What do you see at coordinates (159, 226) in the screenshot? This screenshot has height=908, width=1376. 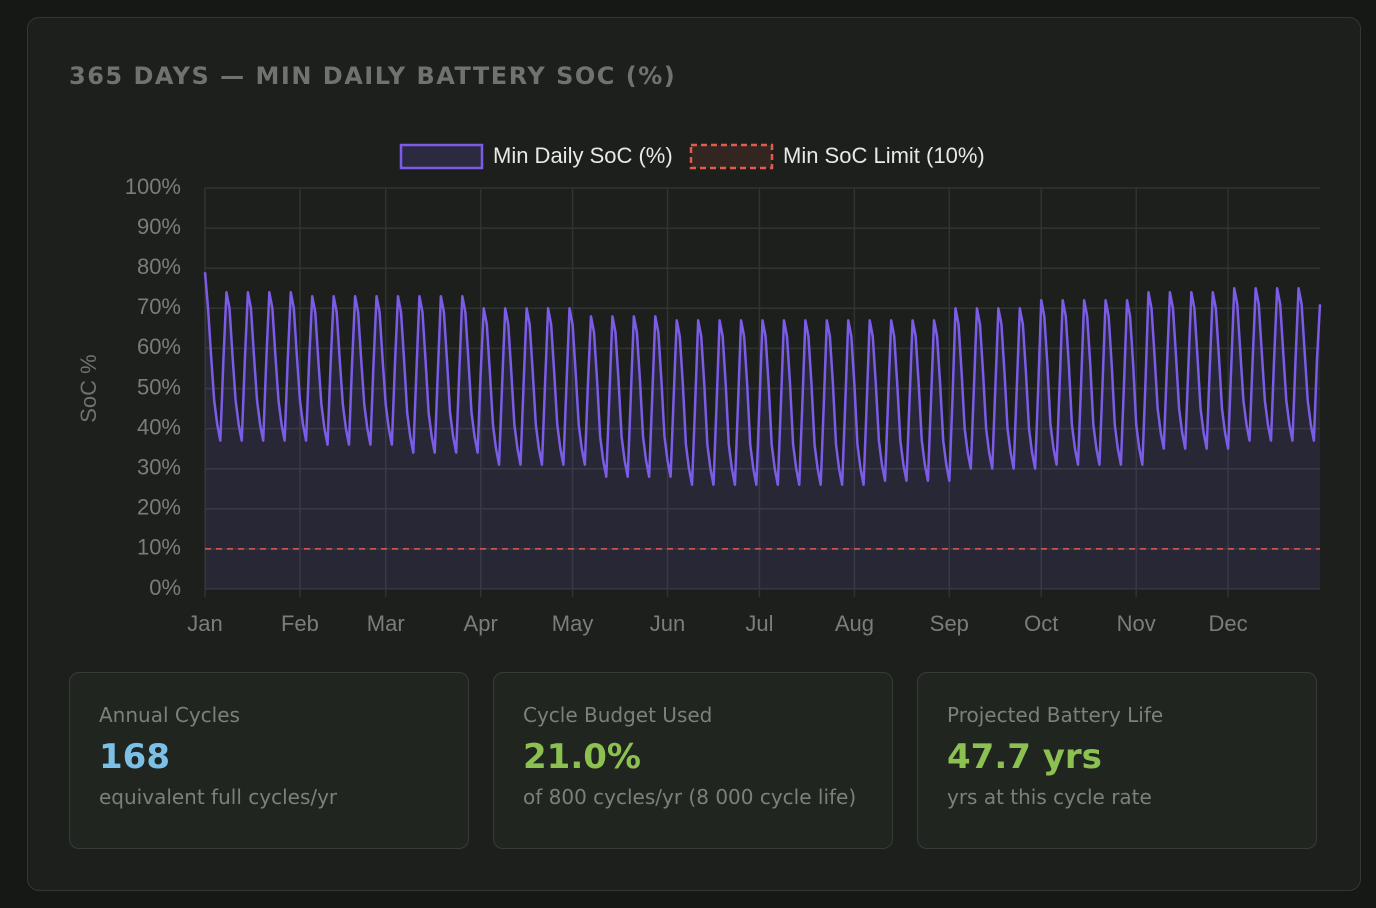 I see `y-tick-label: 90%` at bounding box center [159, 226].